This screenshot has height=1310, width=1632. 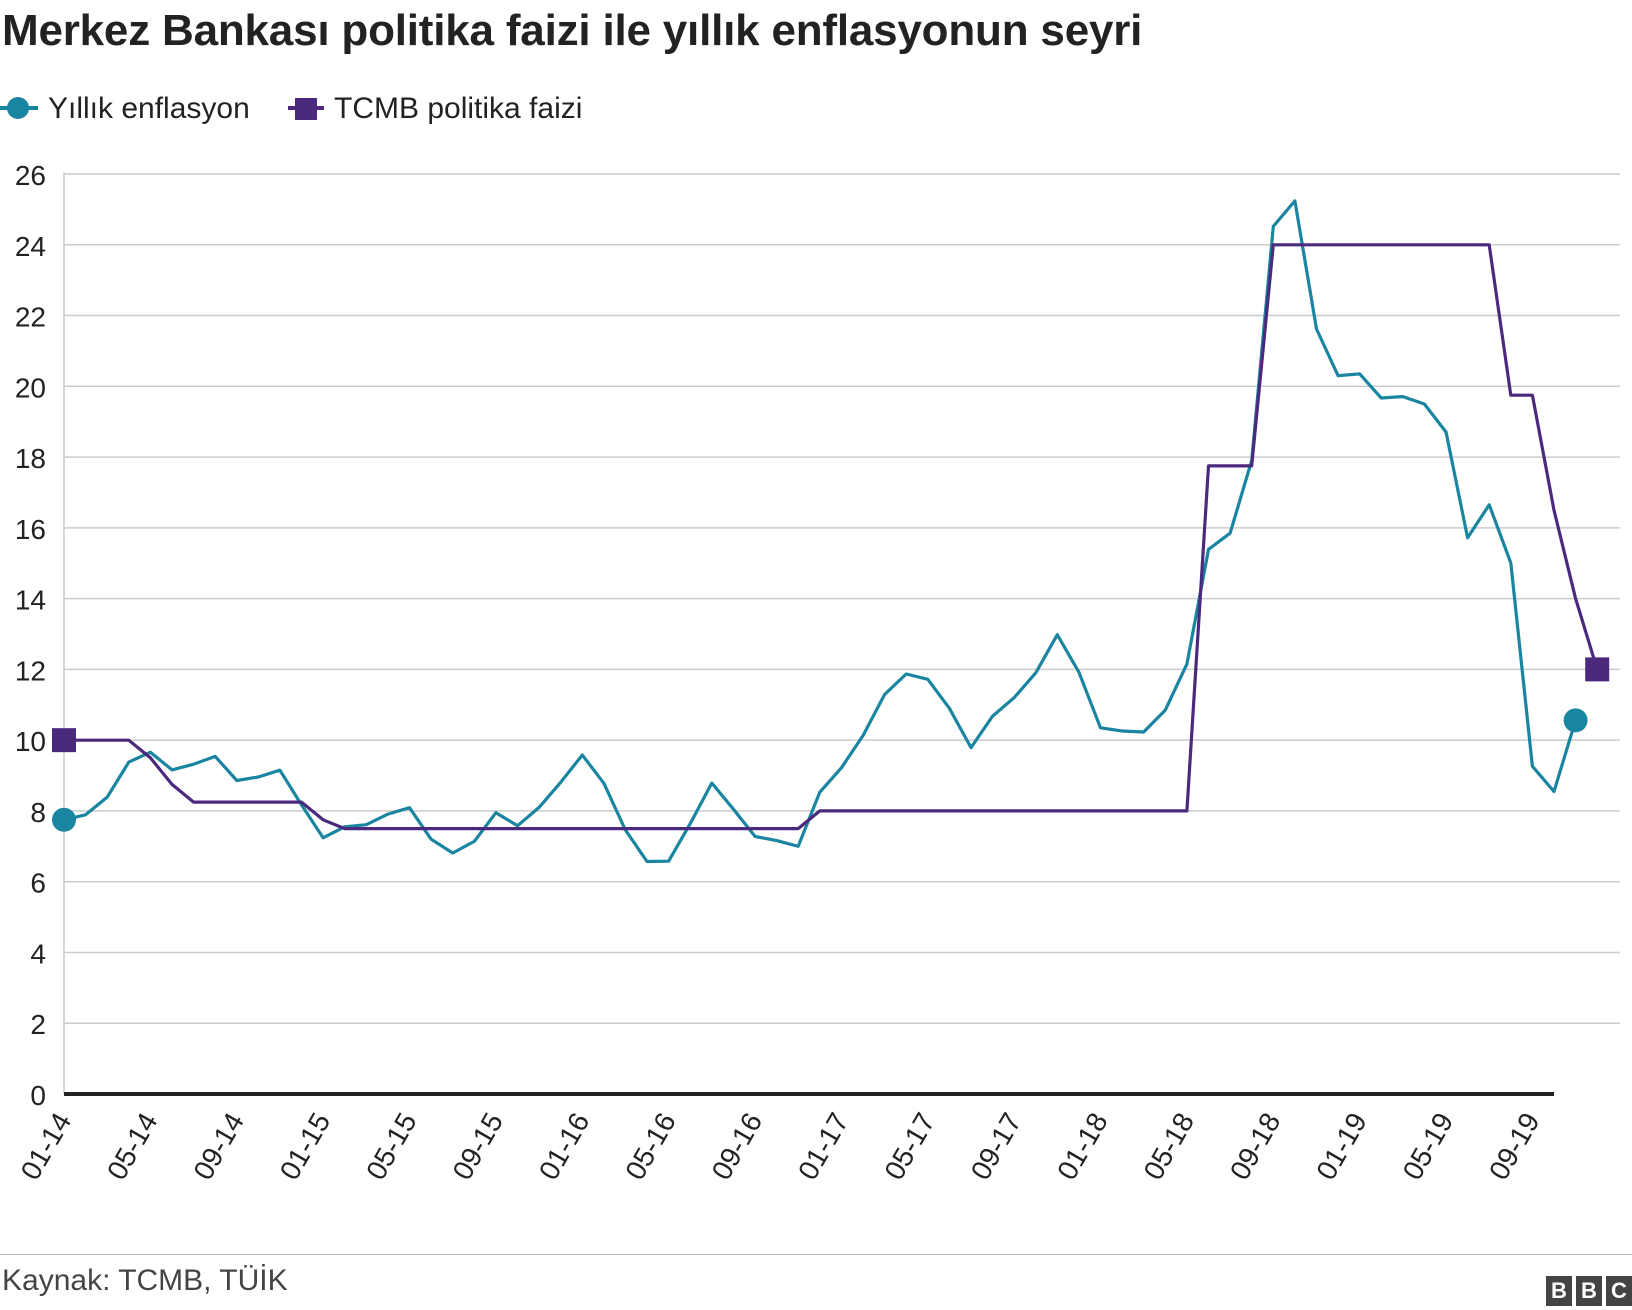 I want to click on y-tick-label: 22, so click(x=30, y=317).